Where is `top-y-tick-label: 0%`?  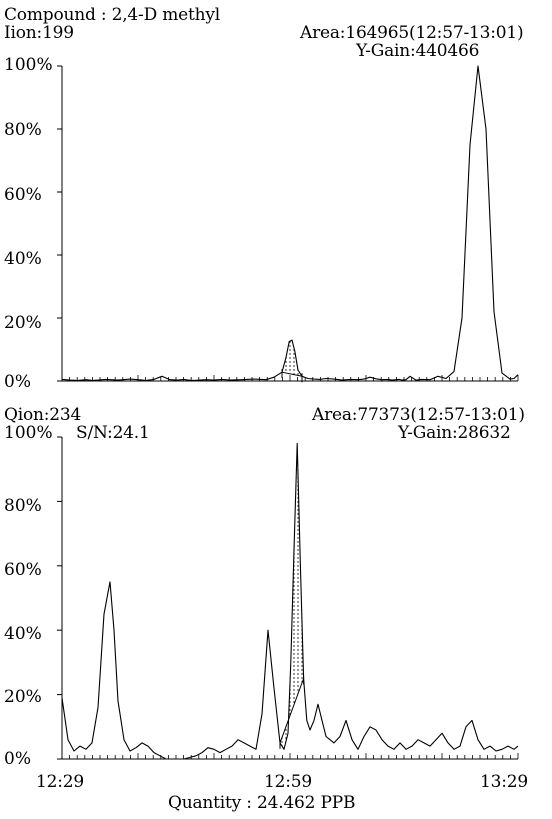 top-y-tick-label: 0% is located at coordinates (17, 382).